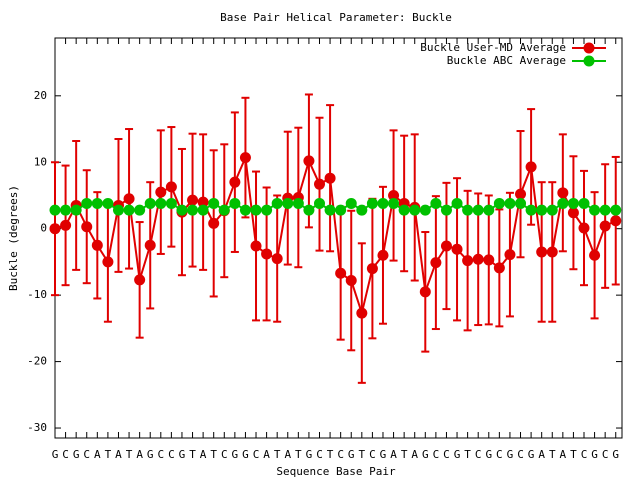 This screenshot has height=480, width=640. Describe the element at coordinates (336, 471) in the screenshot. I see `x-axis-label: Sequence Base Pair` at that location.